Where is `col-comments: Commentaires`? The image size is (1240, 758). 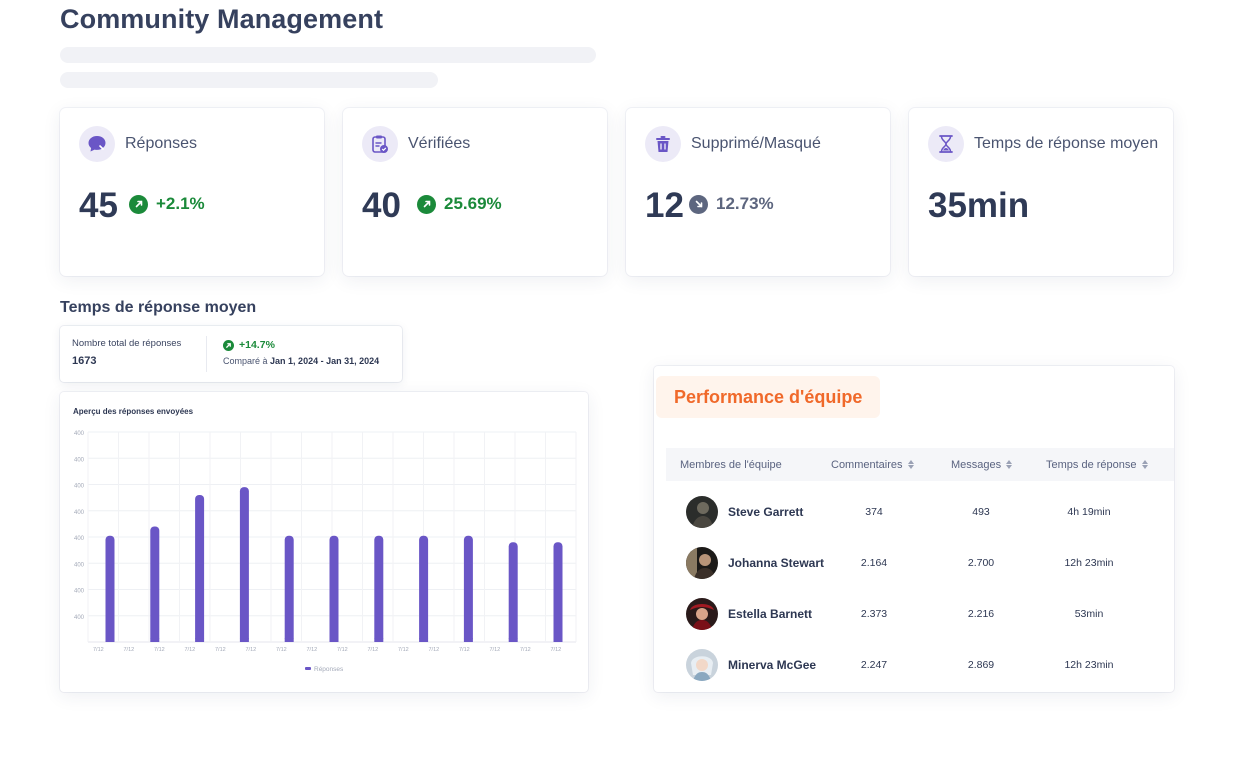 col-comments: Commentaires is located at coordinates (872, 464).